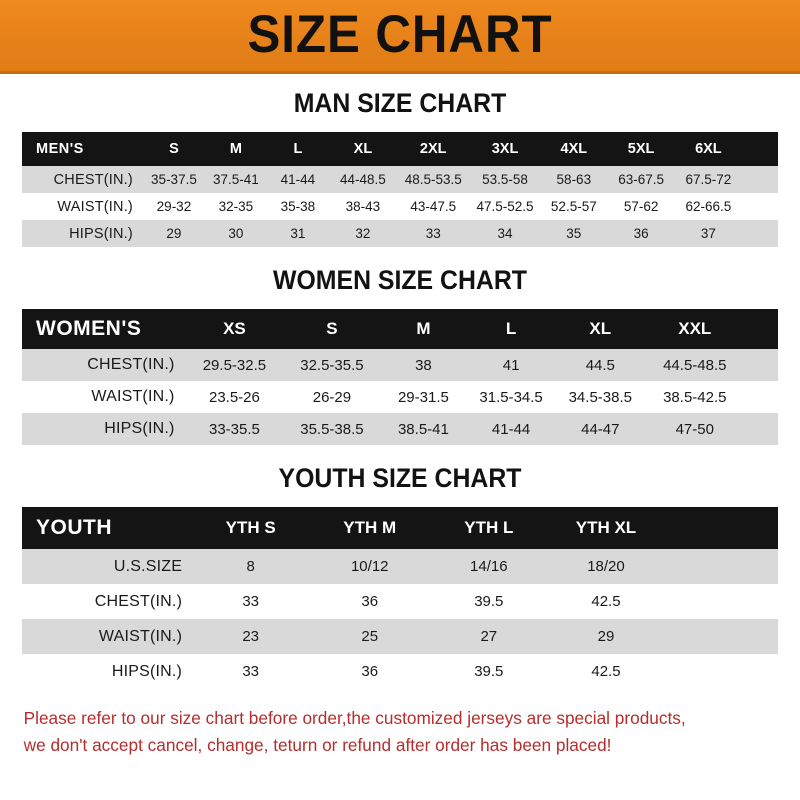  I want to click on youth-cell-1-3: 42.5, so click(606, 601).